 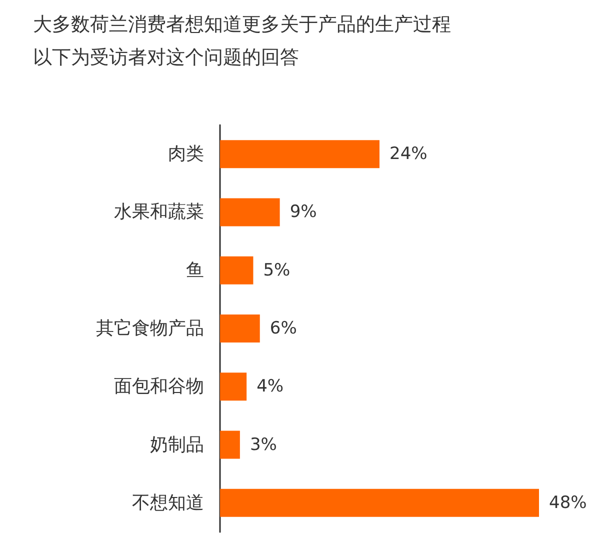 What do you see at coordinates (263, 444) in the screenshot?
I see `data-label: 3%` at bounding box center [263, 444].